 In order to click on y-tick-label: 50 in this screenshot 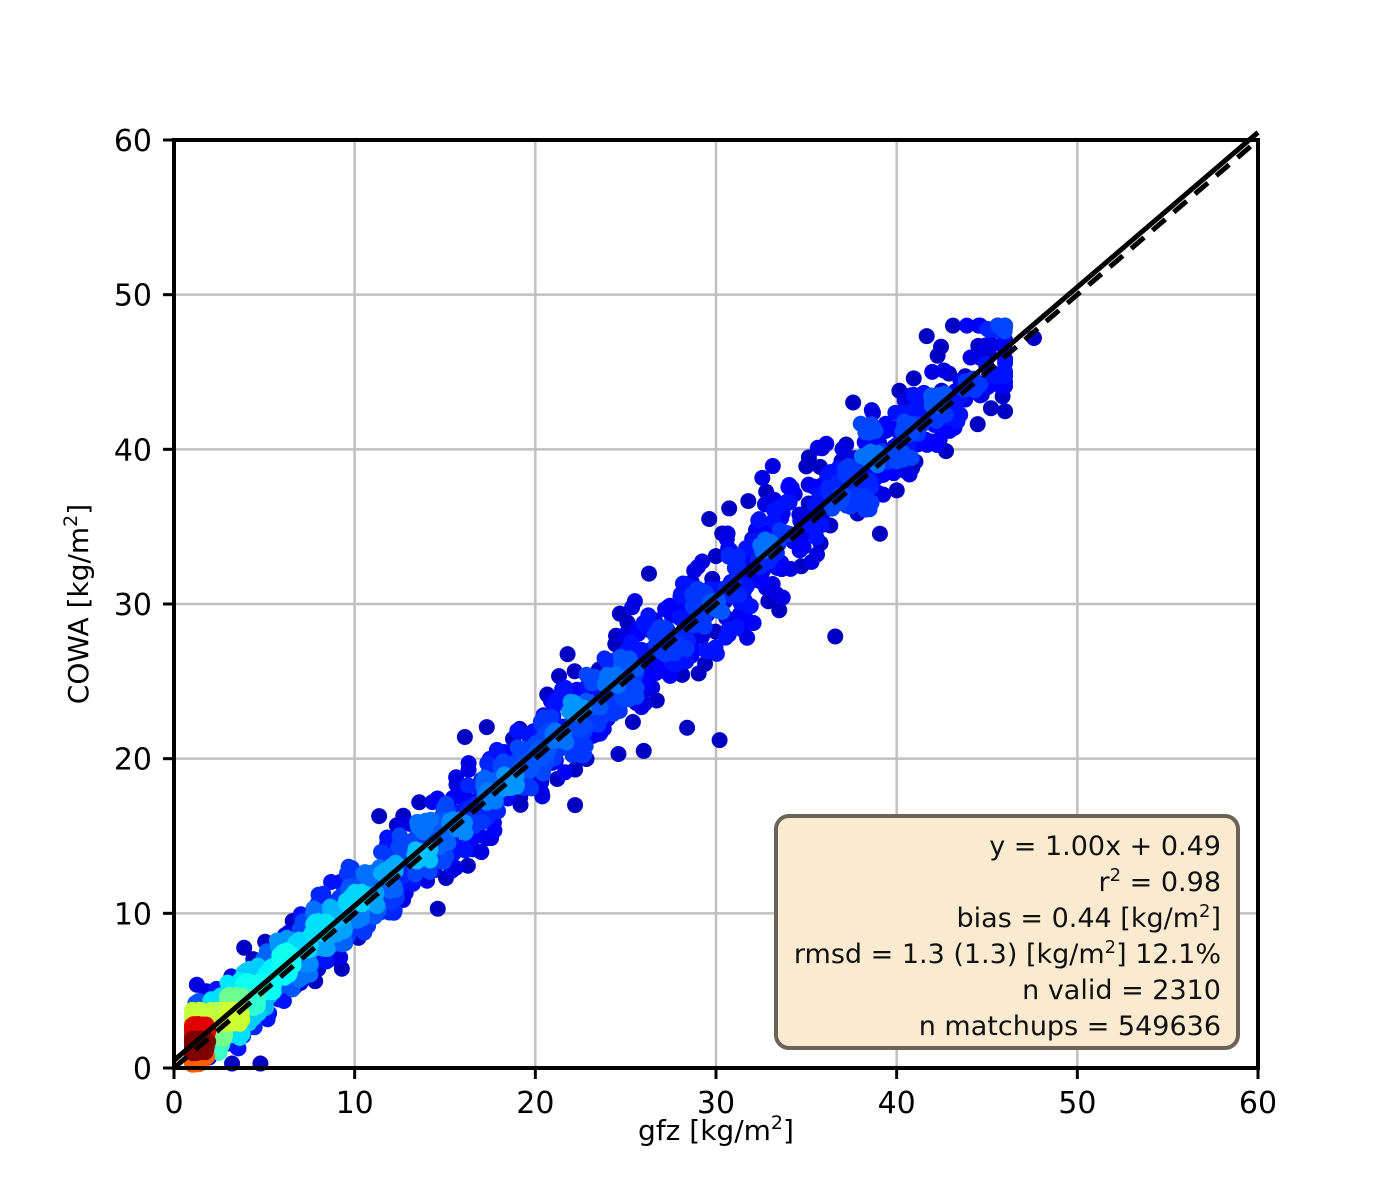, I will do `click(133, 296)`.